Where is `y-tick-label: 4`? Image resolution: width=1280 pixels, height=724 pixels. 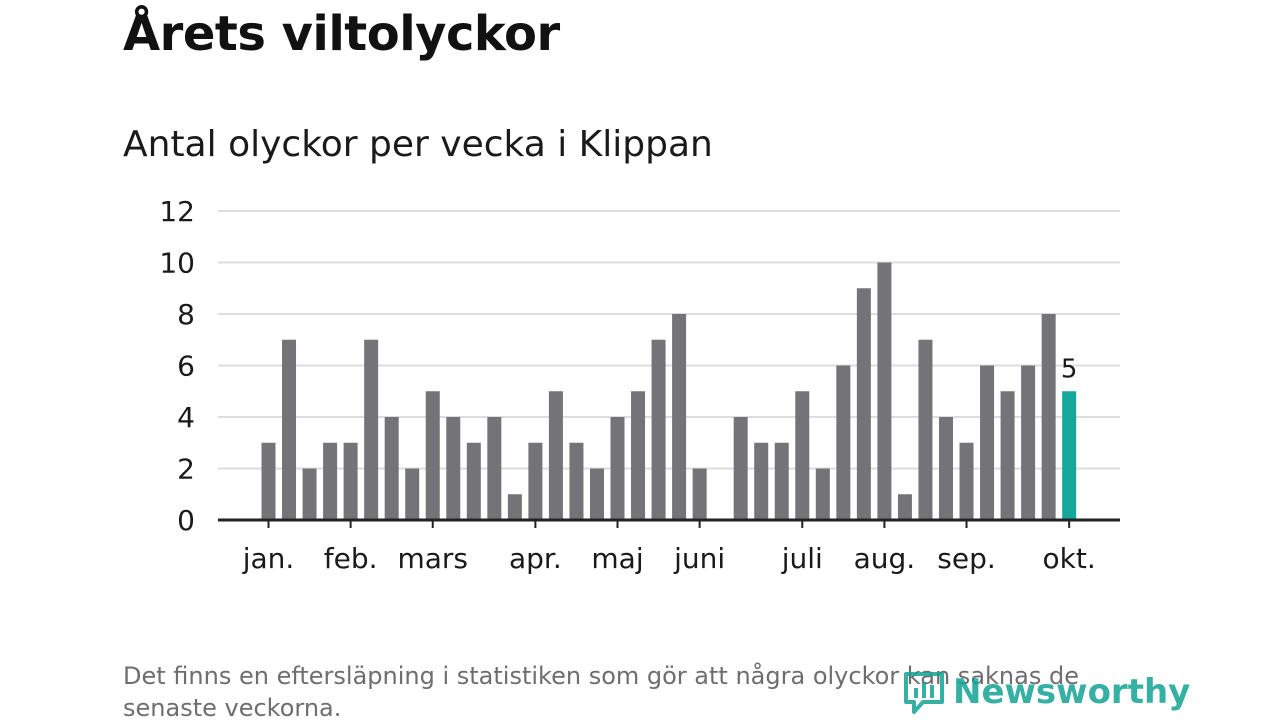 y-tick-label: 4 is located at coordinates (186, 417).